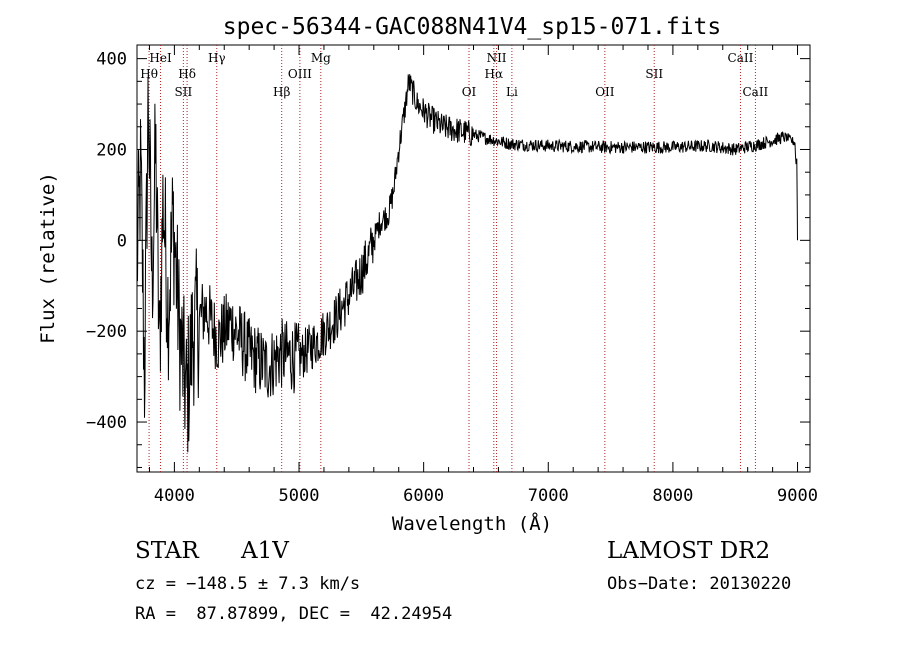  I want to click on x-axis-label: Wavelength (Å), so click(472, 523).